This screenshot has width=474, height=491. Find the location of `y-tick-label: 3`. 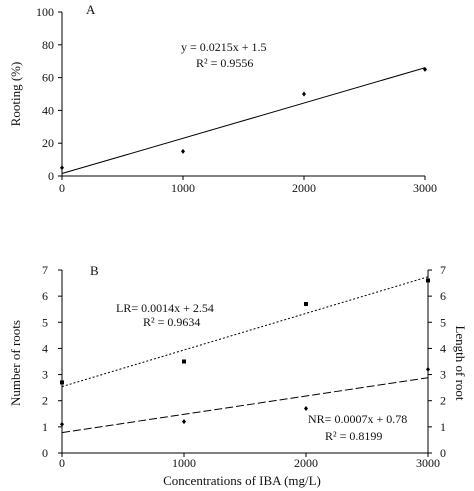

y-tick-label: 3 is located at coordinates (45, 375).